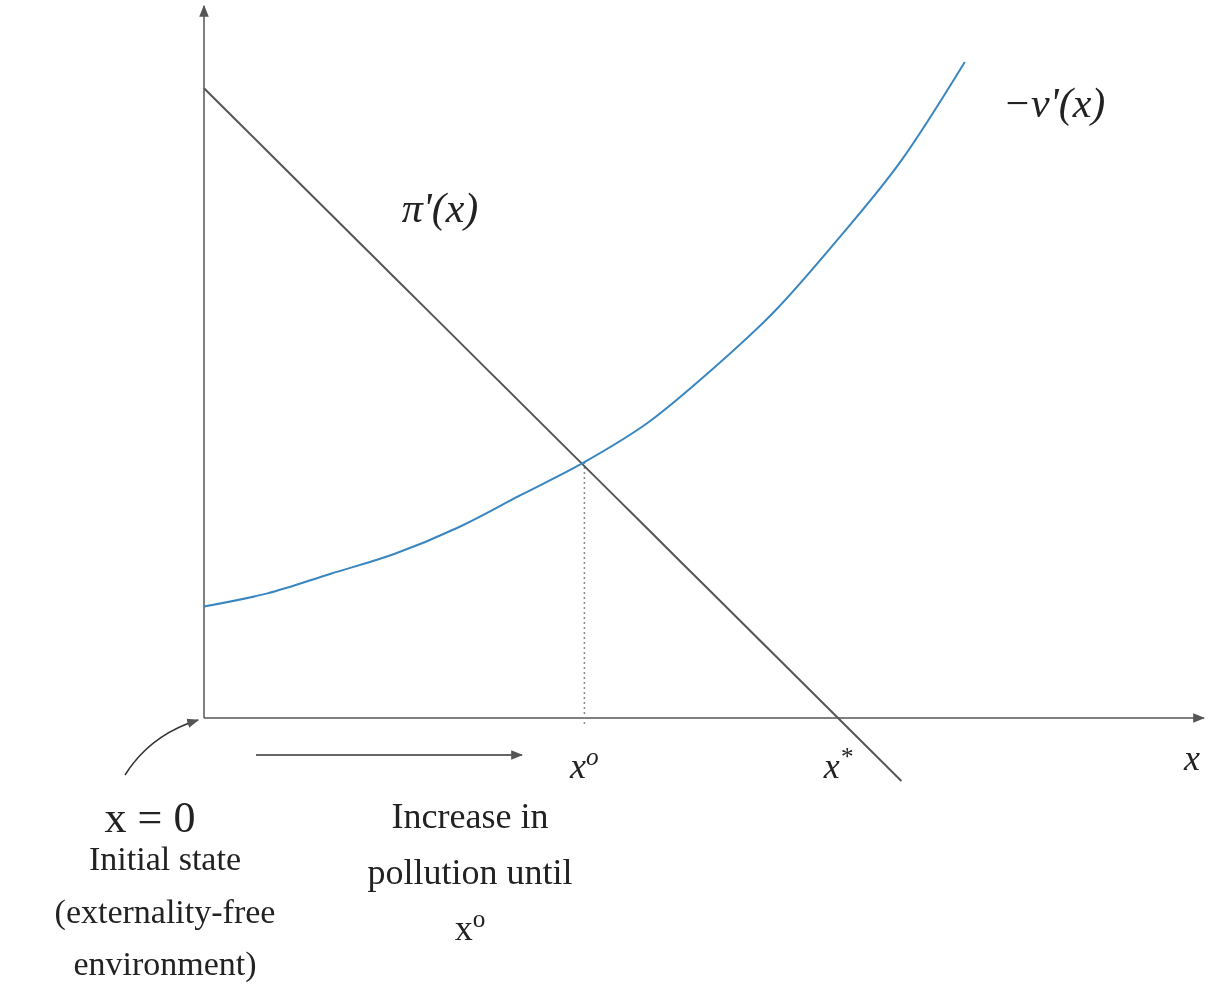 The width and height of the screenshot is (1208, 987). I want to click on x-tick-label: x$^{*}$, so click(837, 764).